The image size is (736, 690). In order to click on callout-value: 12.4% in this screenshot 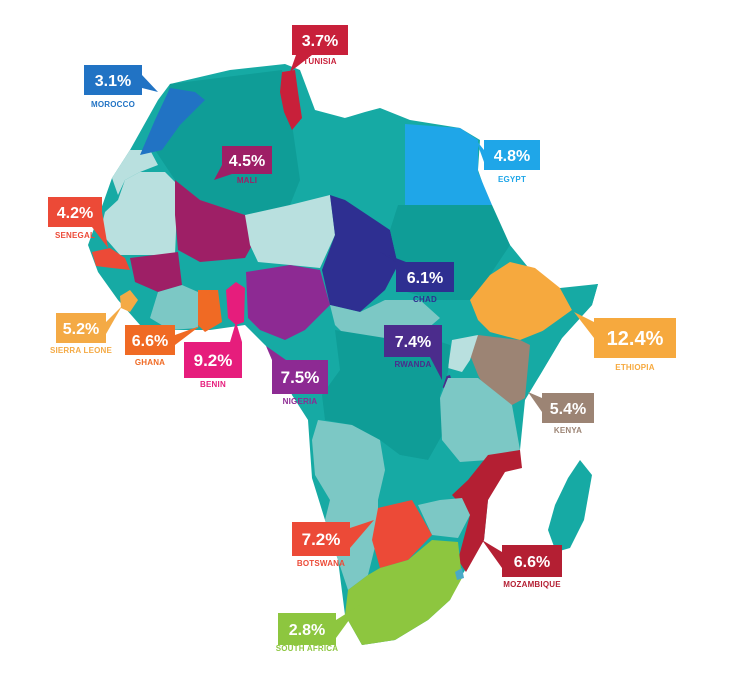, I will do `click(635, 339)`.